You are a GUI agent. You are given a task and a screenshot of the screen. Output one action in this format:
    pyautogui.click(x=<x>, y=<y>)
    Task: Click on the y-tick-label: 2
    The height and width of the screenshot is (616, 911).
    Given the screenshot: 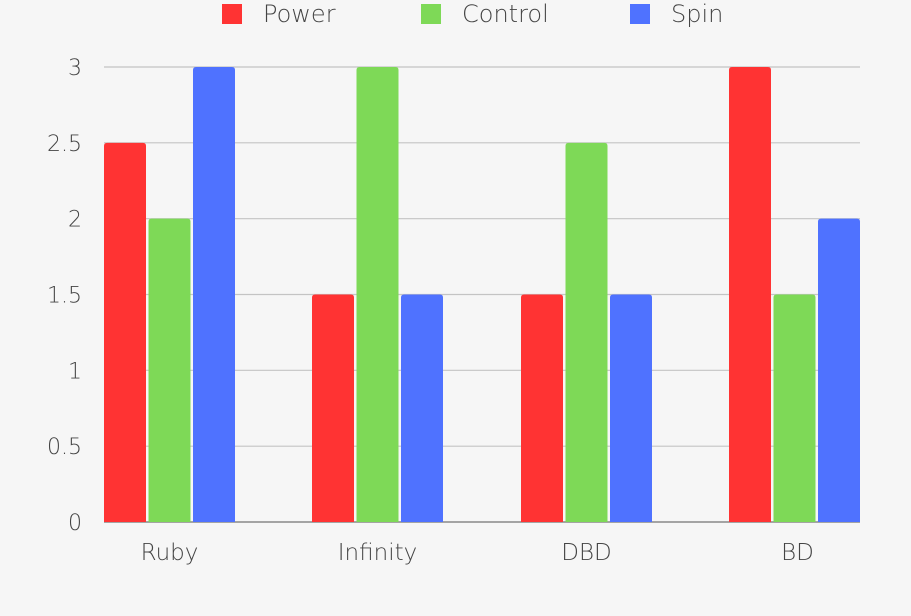 What is the action you would take?
    pyautogui.click(x=75, y=220)
    